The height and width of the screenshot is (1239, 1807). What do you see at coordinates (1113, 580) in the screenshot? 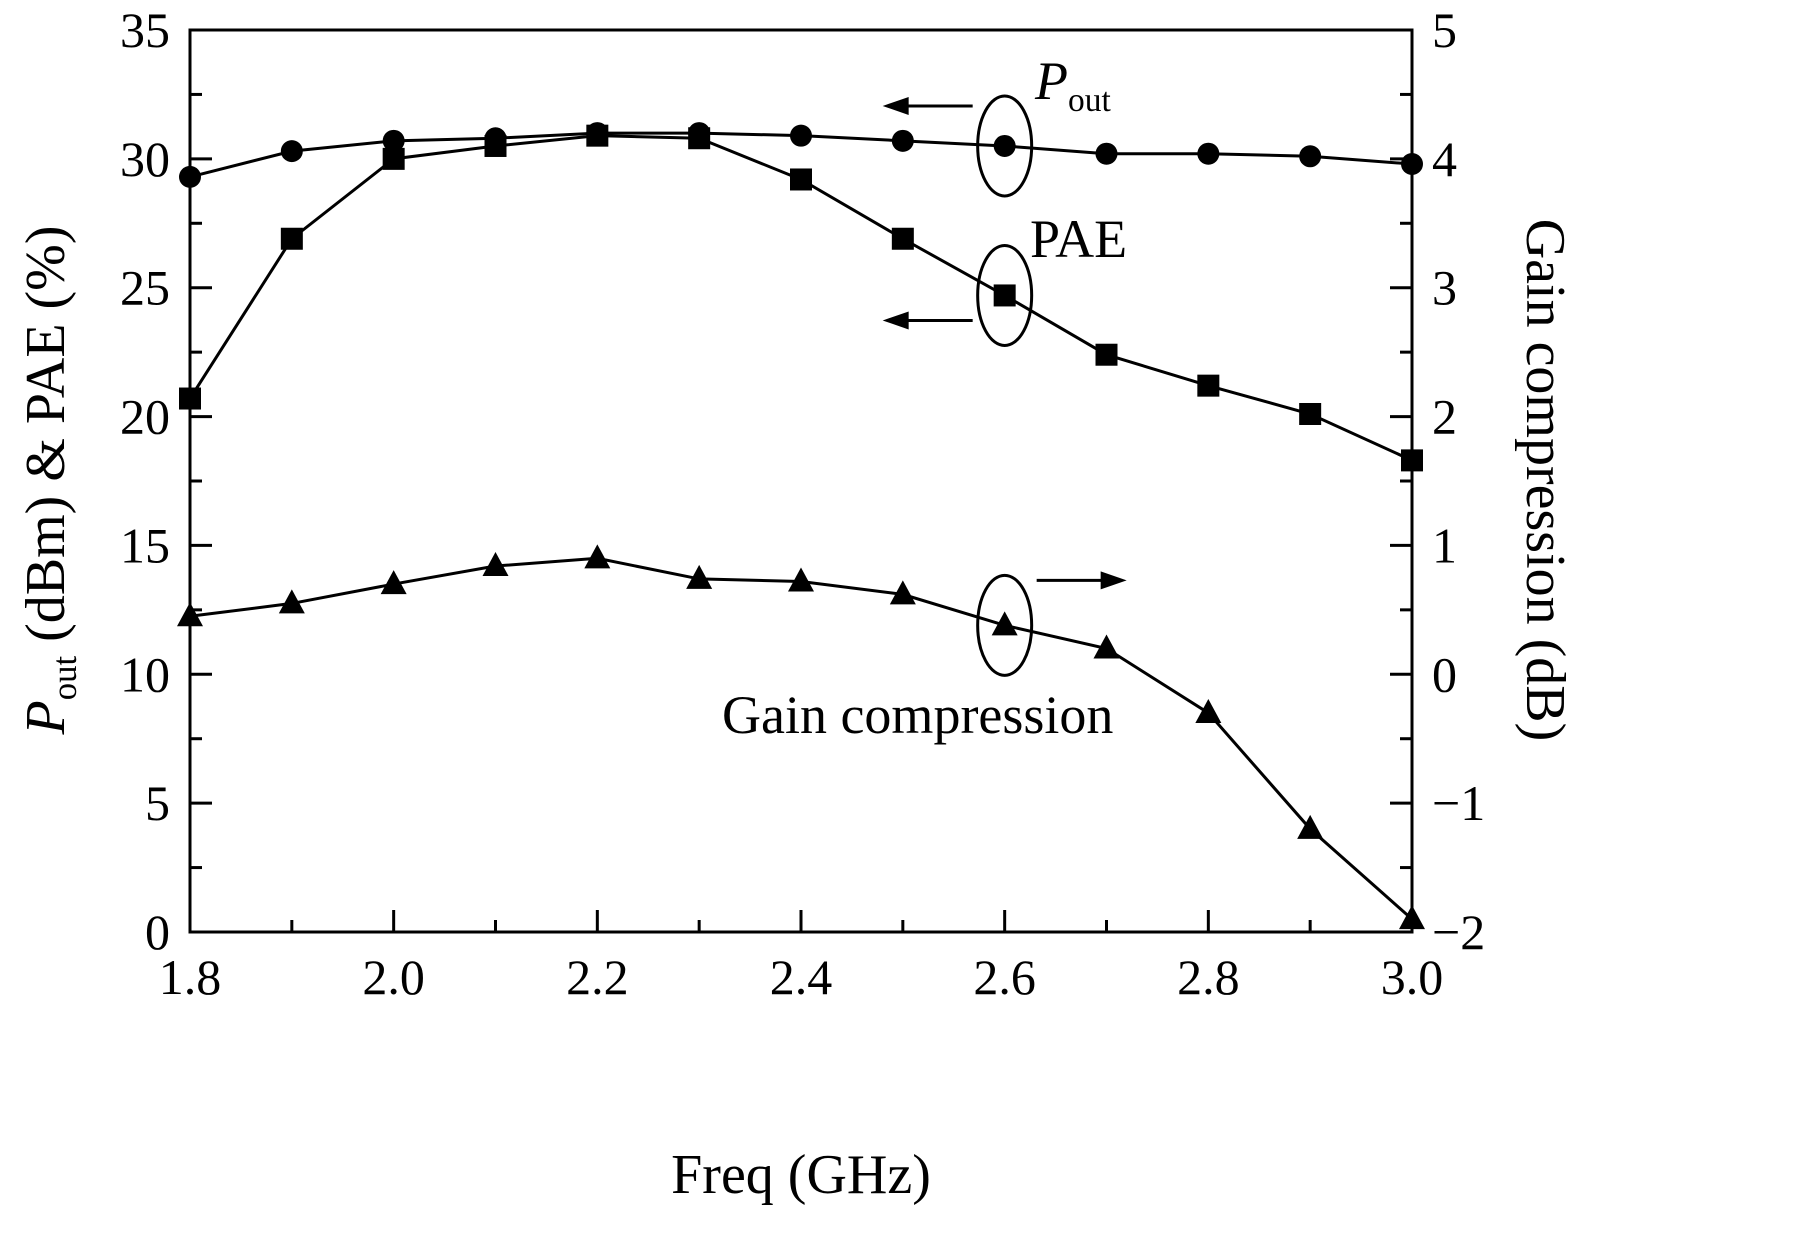
I see `arrow-right-icon` at bounding box center [1113, 580].